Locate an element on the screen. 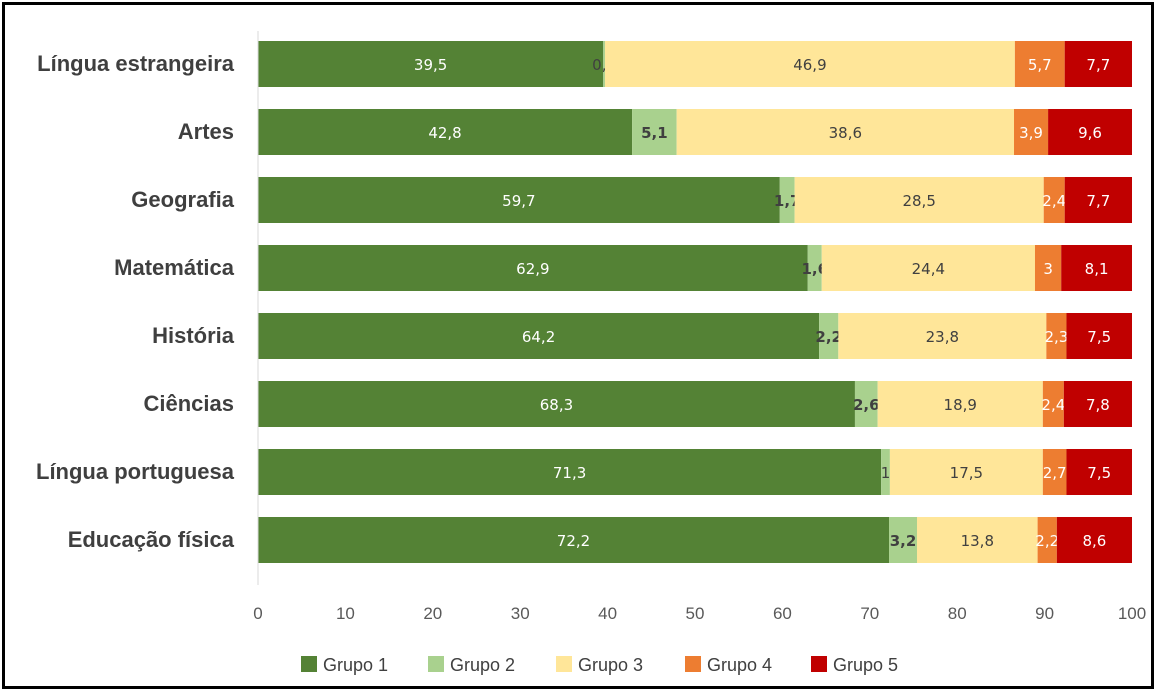  data-label: 72,2 is located at coordinates (573, 541).